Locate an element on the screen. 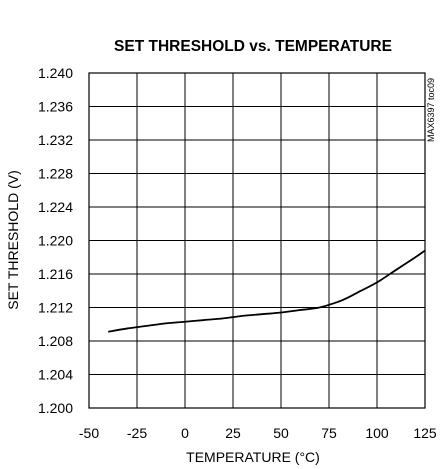  series-line is located at coordinates (267, 291).